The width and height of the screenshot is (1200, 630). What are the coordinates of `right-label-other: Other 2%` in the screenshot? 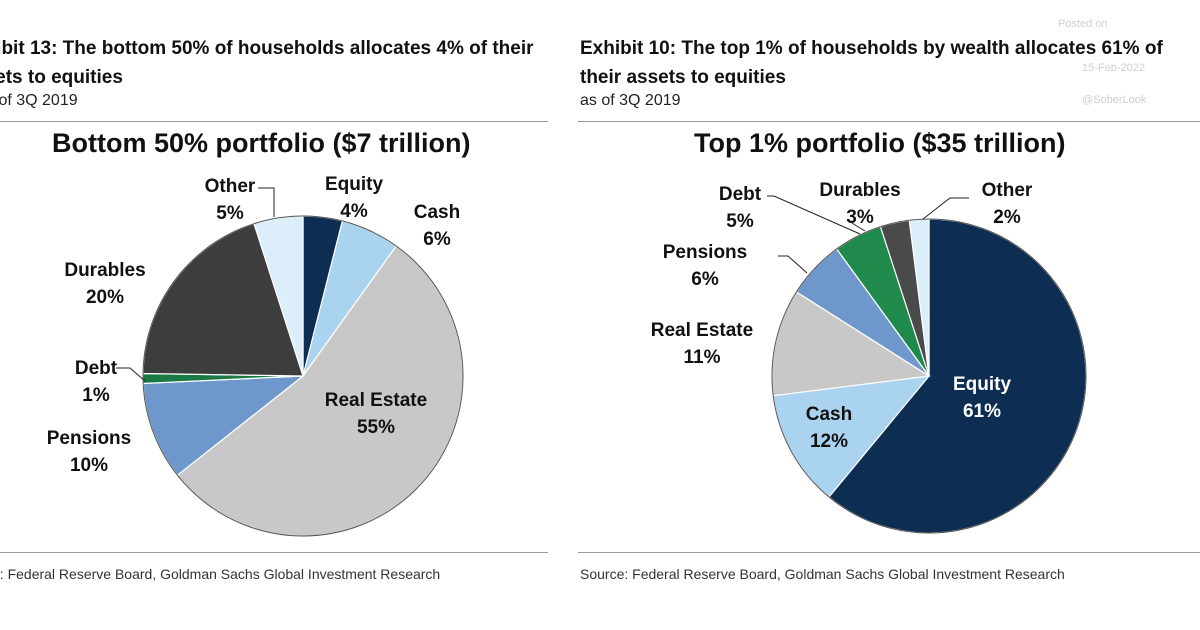 It's located at (1007, 204).